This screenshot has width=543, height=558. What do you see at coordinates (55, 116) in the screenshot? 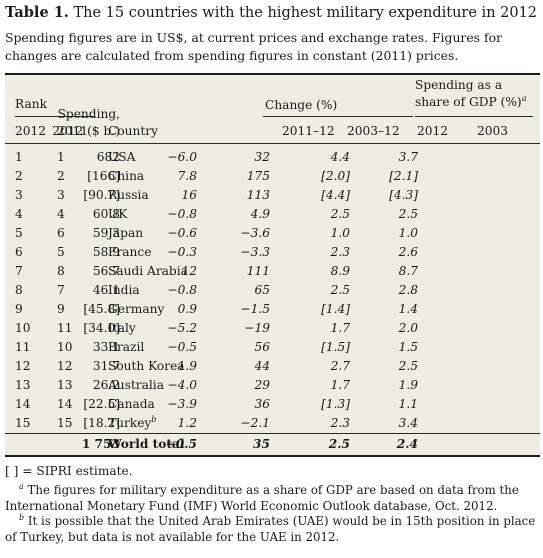
I see `header-rank-rule` at bounding box center [55, 116].